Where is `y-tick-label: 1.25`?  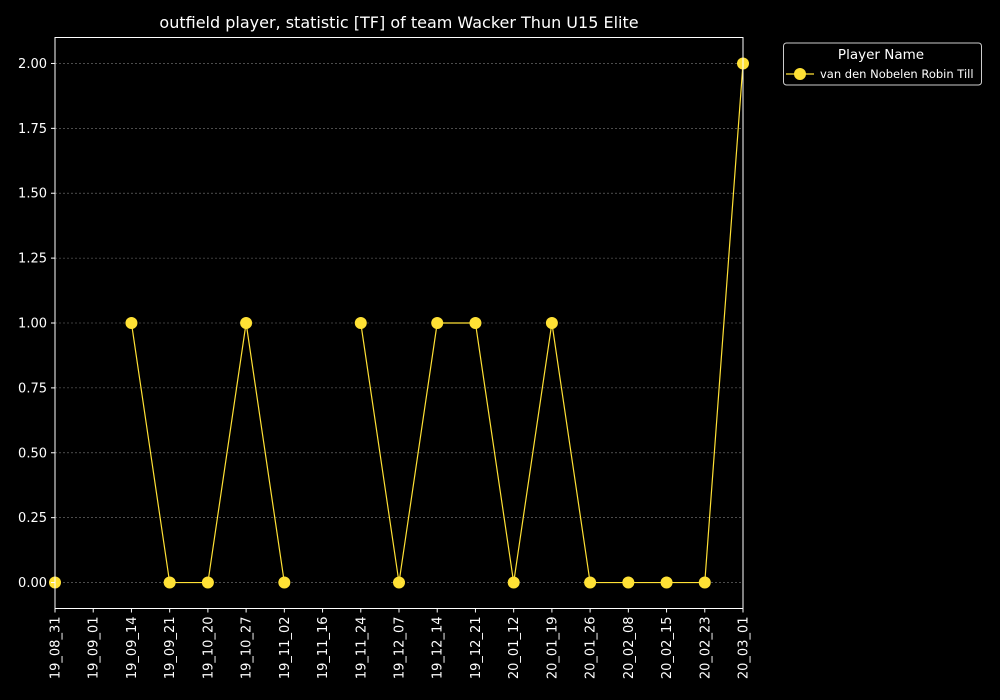
y-tick-label: 1.25 is located at coordinates (32, 259).